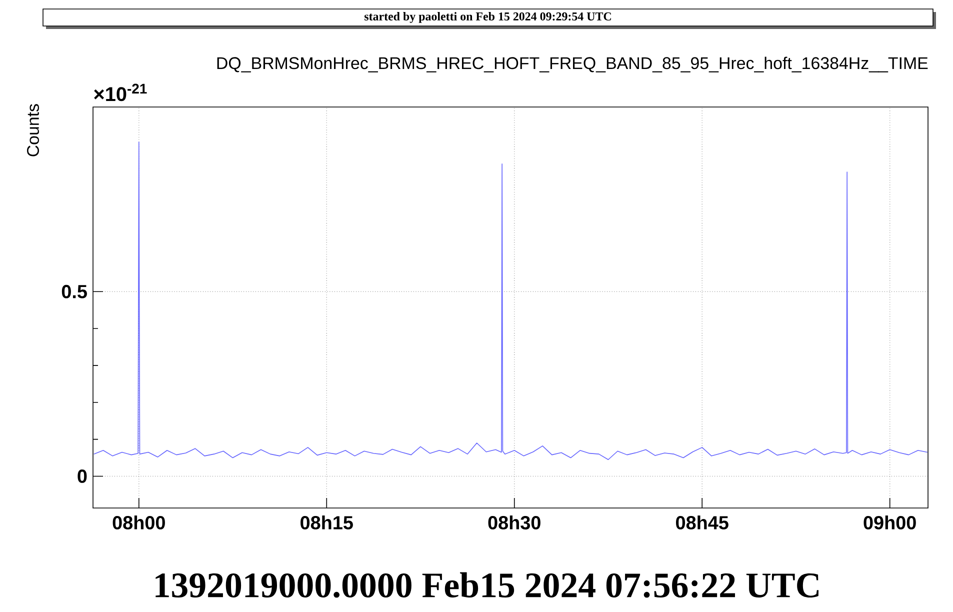 This screenshot has width=953, height=612. What do you see at coordinates (572, 64) in the screenshot?
I see `chart-title: DQ_BRMSMonHrec_BRMS_HREC_HOFT_FREQ_BAND_85_95_Hrec_hoft_16384Hz__TIME` at bounding box center [572, 64].